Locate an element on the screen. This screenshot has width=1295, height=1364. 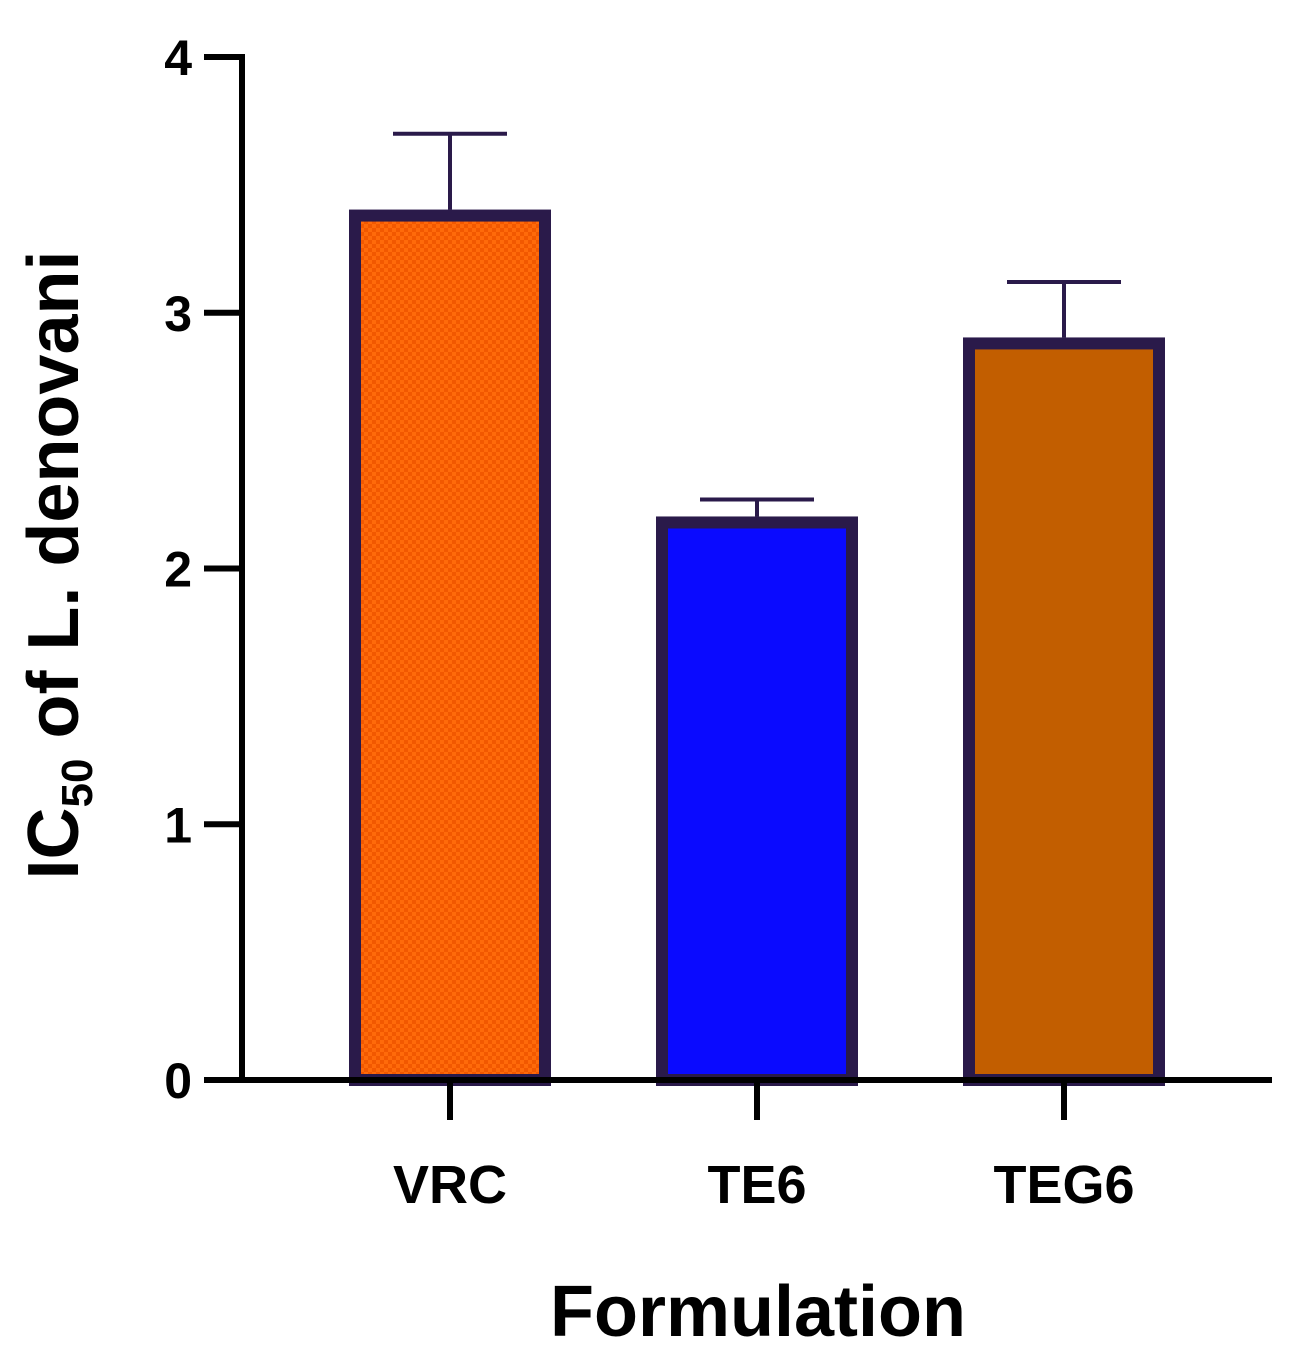
y-tick-label: 1 is located at coordinates (178, 825).